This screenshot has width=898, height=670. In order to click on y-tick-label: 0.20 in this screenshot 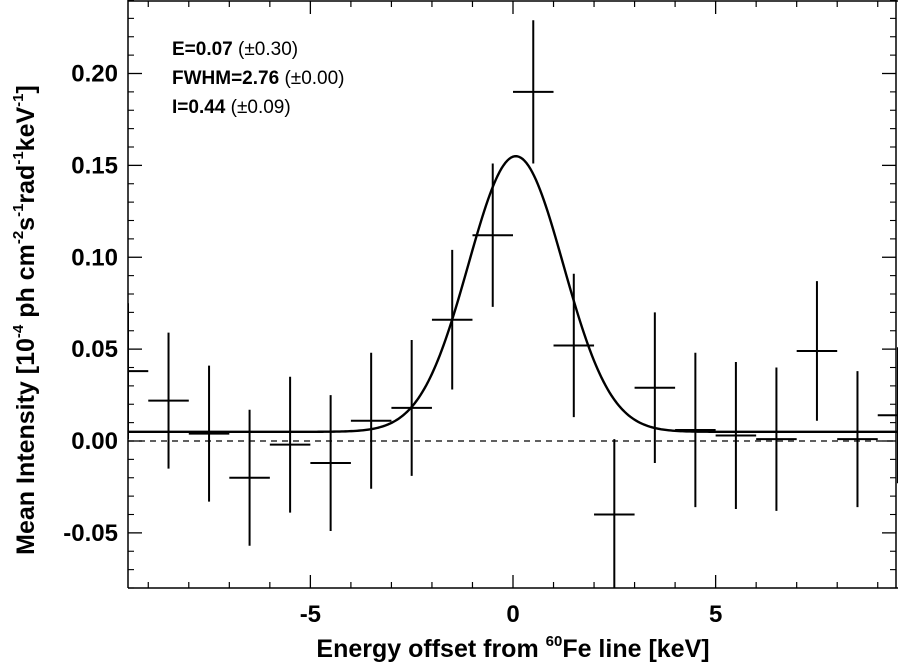, I will do `click(94, 74)`.